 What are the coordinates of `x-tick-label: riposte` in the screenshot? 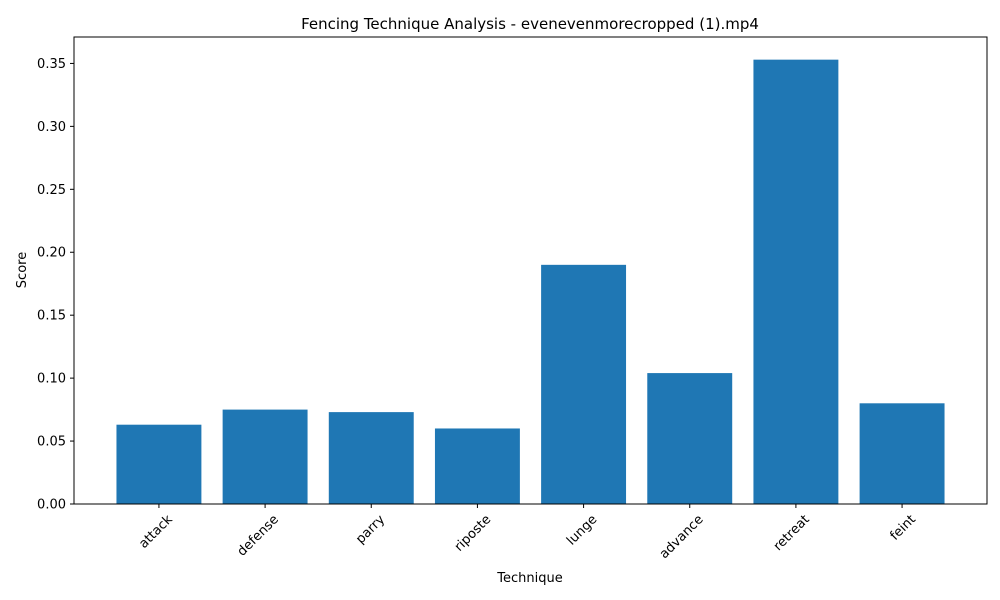 It's located at (473, 533).